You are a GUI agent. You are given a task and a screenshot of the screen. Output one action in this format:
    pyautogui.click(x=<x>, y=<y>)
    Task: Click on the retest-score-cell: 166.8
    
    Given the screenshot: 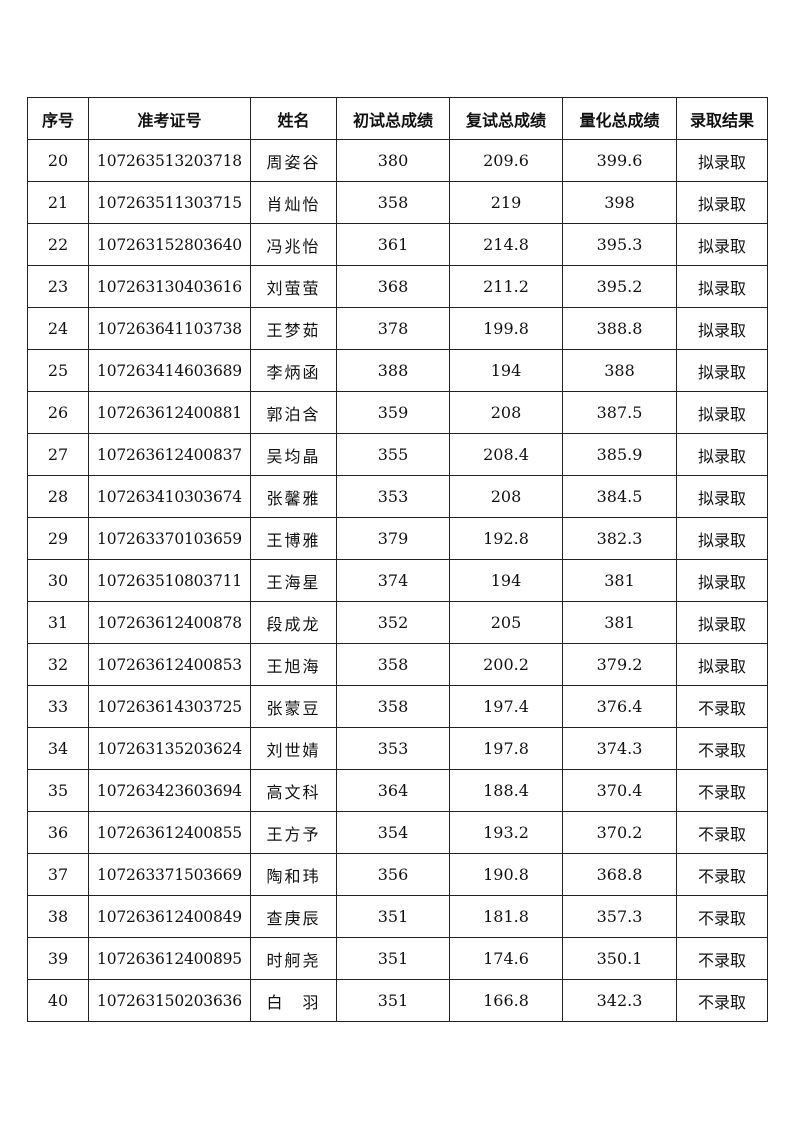 What is the action you would take?
    pyautogui.click(x=506, y=1000)
    